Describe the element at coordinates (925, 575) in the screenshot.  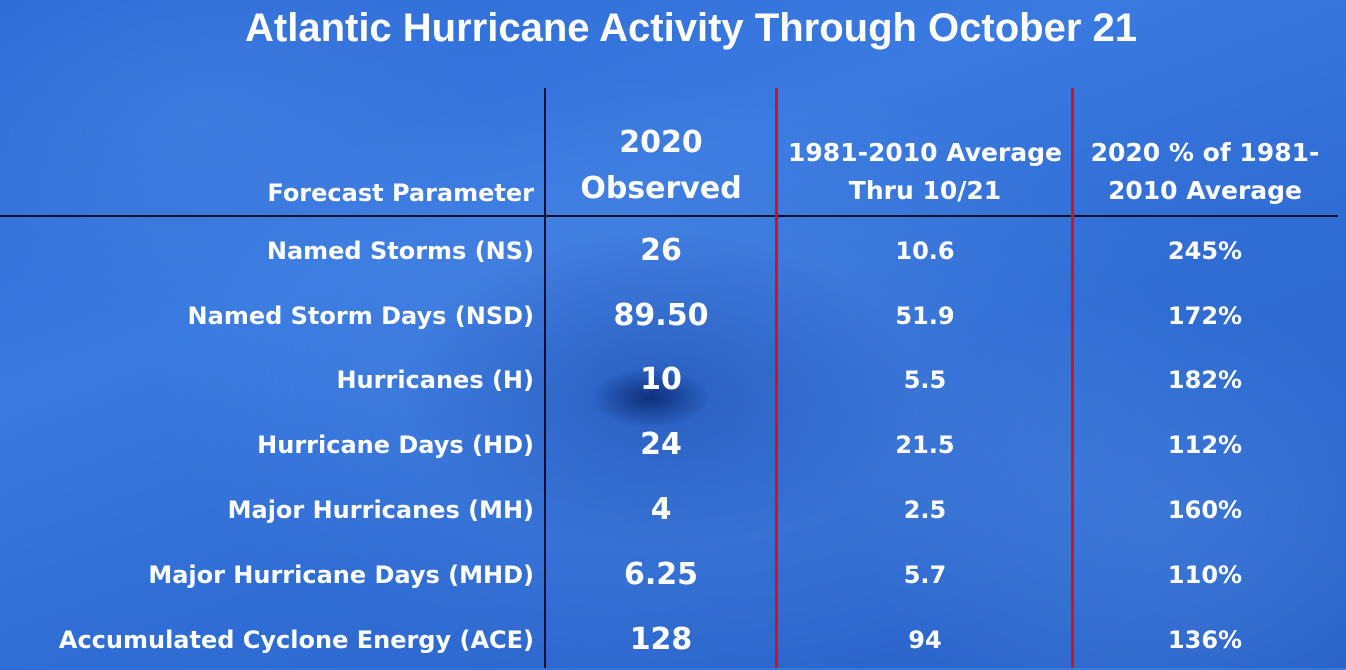
I see `row-average: 5.7` at that location.